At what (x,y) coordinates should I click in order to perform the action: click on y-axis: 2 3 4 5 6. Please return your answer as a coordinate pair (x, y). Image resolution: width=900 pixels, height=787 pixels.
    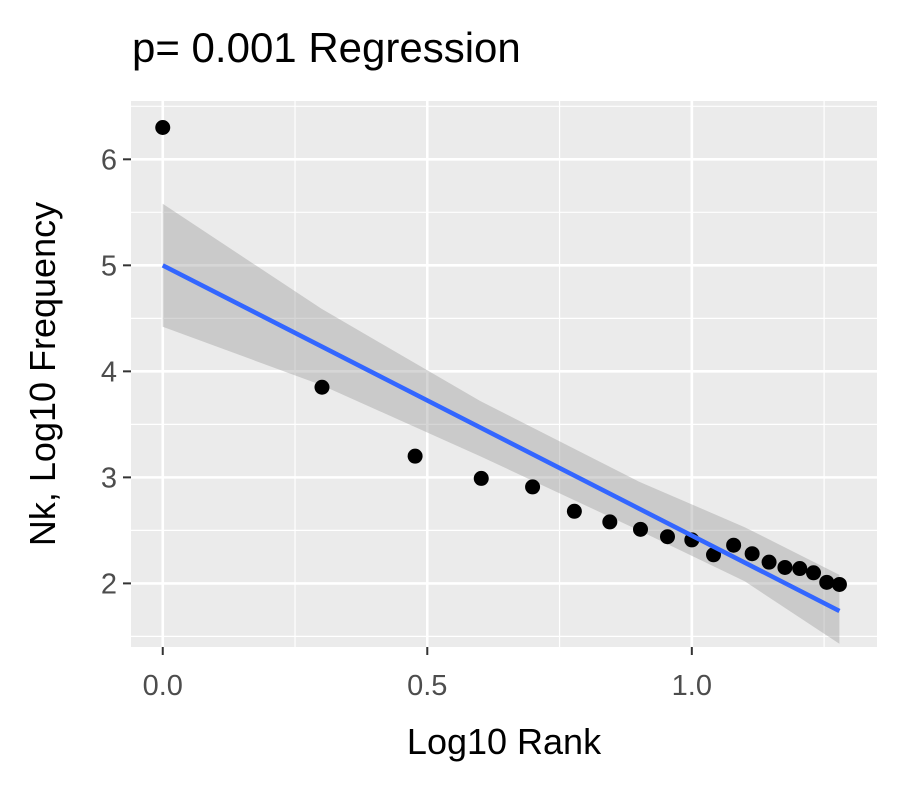
    Looking at the image, I should click on (116, 372).